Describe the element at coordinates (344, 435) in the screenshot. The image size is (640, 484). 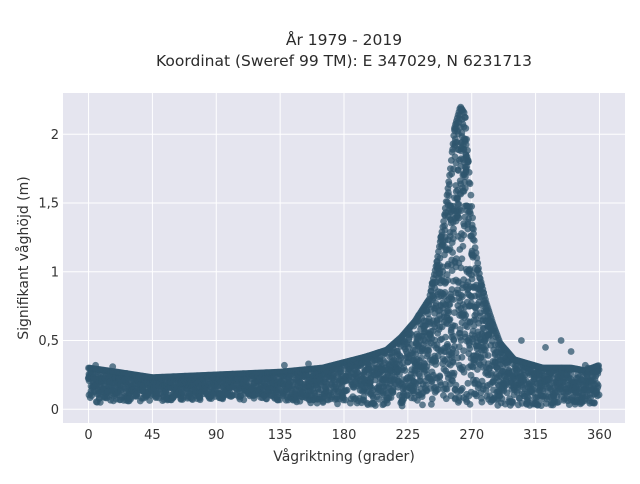
I see `x-tick-label: 180` at that location.